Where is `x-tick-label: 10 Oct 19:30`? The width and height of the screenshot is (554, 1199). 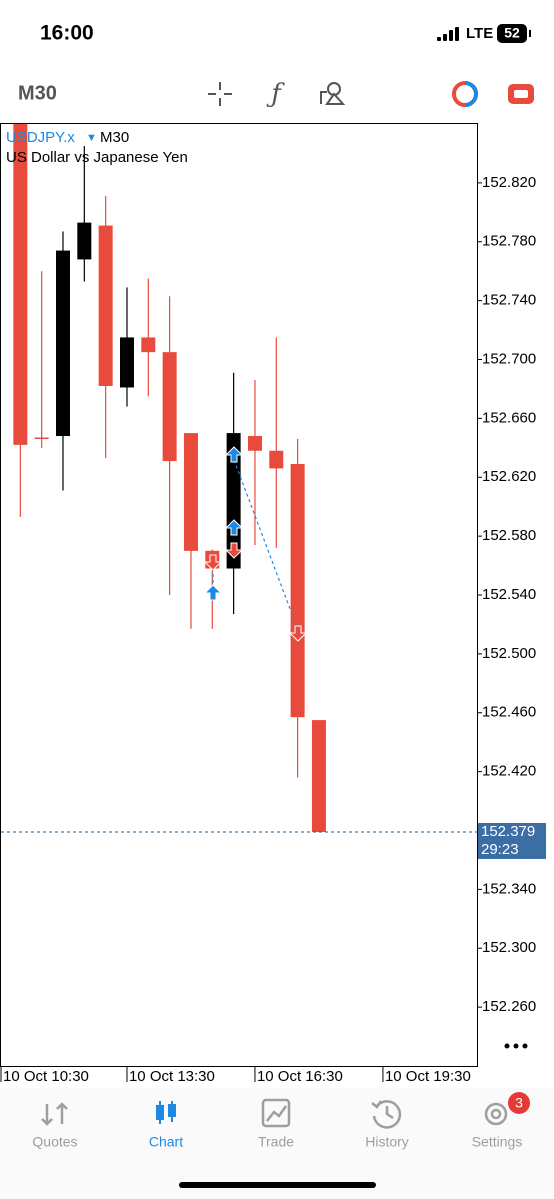 x-tick-label: 10 Oct 19:30 is located at coordinates (428, 1076).